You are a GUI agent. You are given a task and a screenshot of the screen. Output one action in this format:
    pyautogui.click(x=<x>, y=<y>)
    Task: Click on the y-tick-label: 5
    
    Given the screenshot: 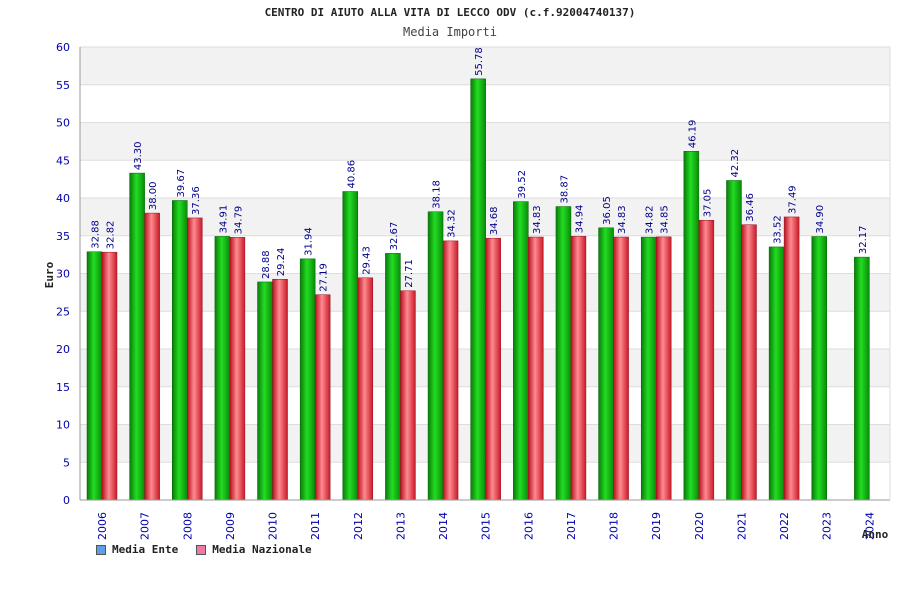 What is the action you would take?
    pyautogui.click(x=66, y=462)
    